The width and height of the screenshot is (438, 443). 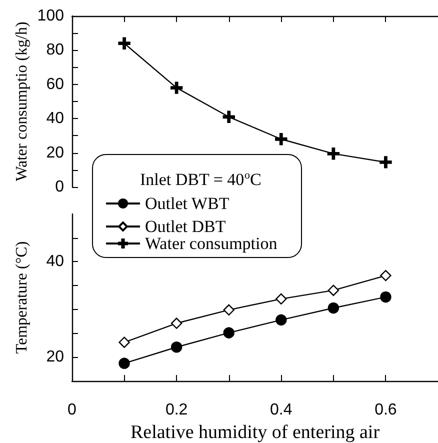 What do you see at coordinates (255, 432) in the screenshot?
I see `x-axis-title: Relative humidity of entering air` at bounding box center [255, 432].